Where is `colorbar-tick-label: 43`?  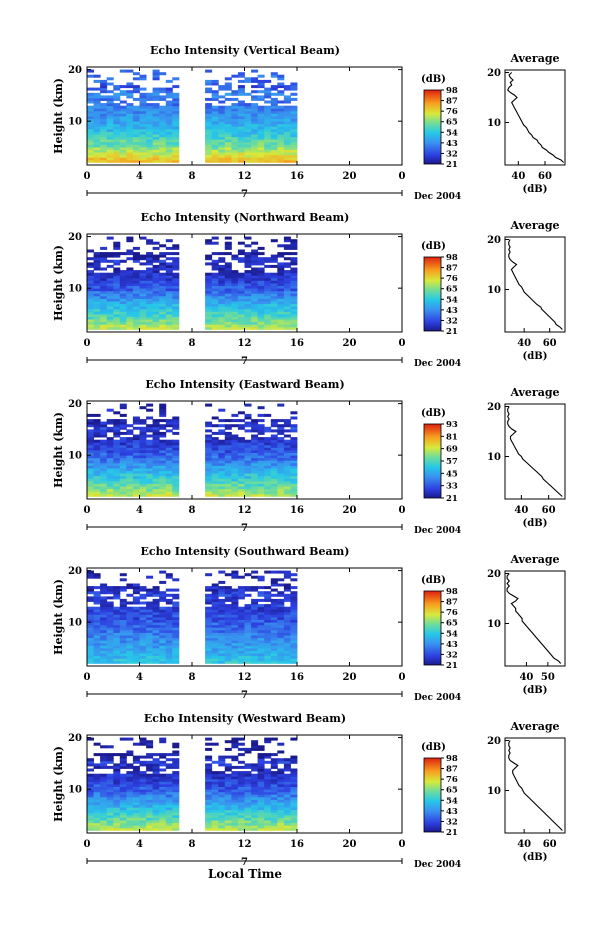
colorbar-tick-label: 43 is located at coordinates (452, 144).